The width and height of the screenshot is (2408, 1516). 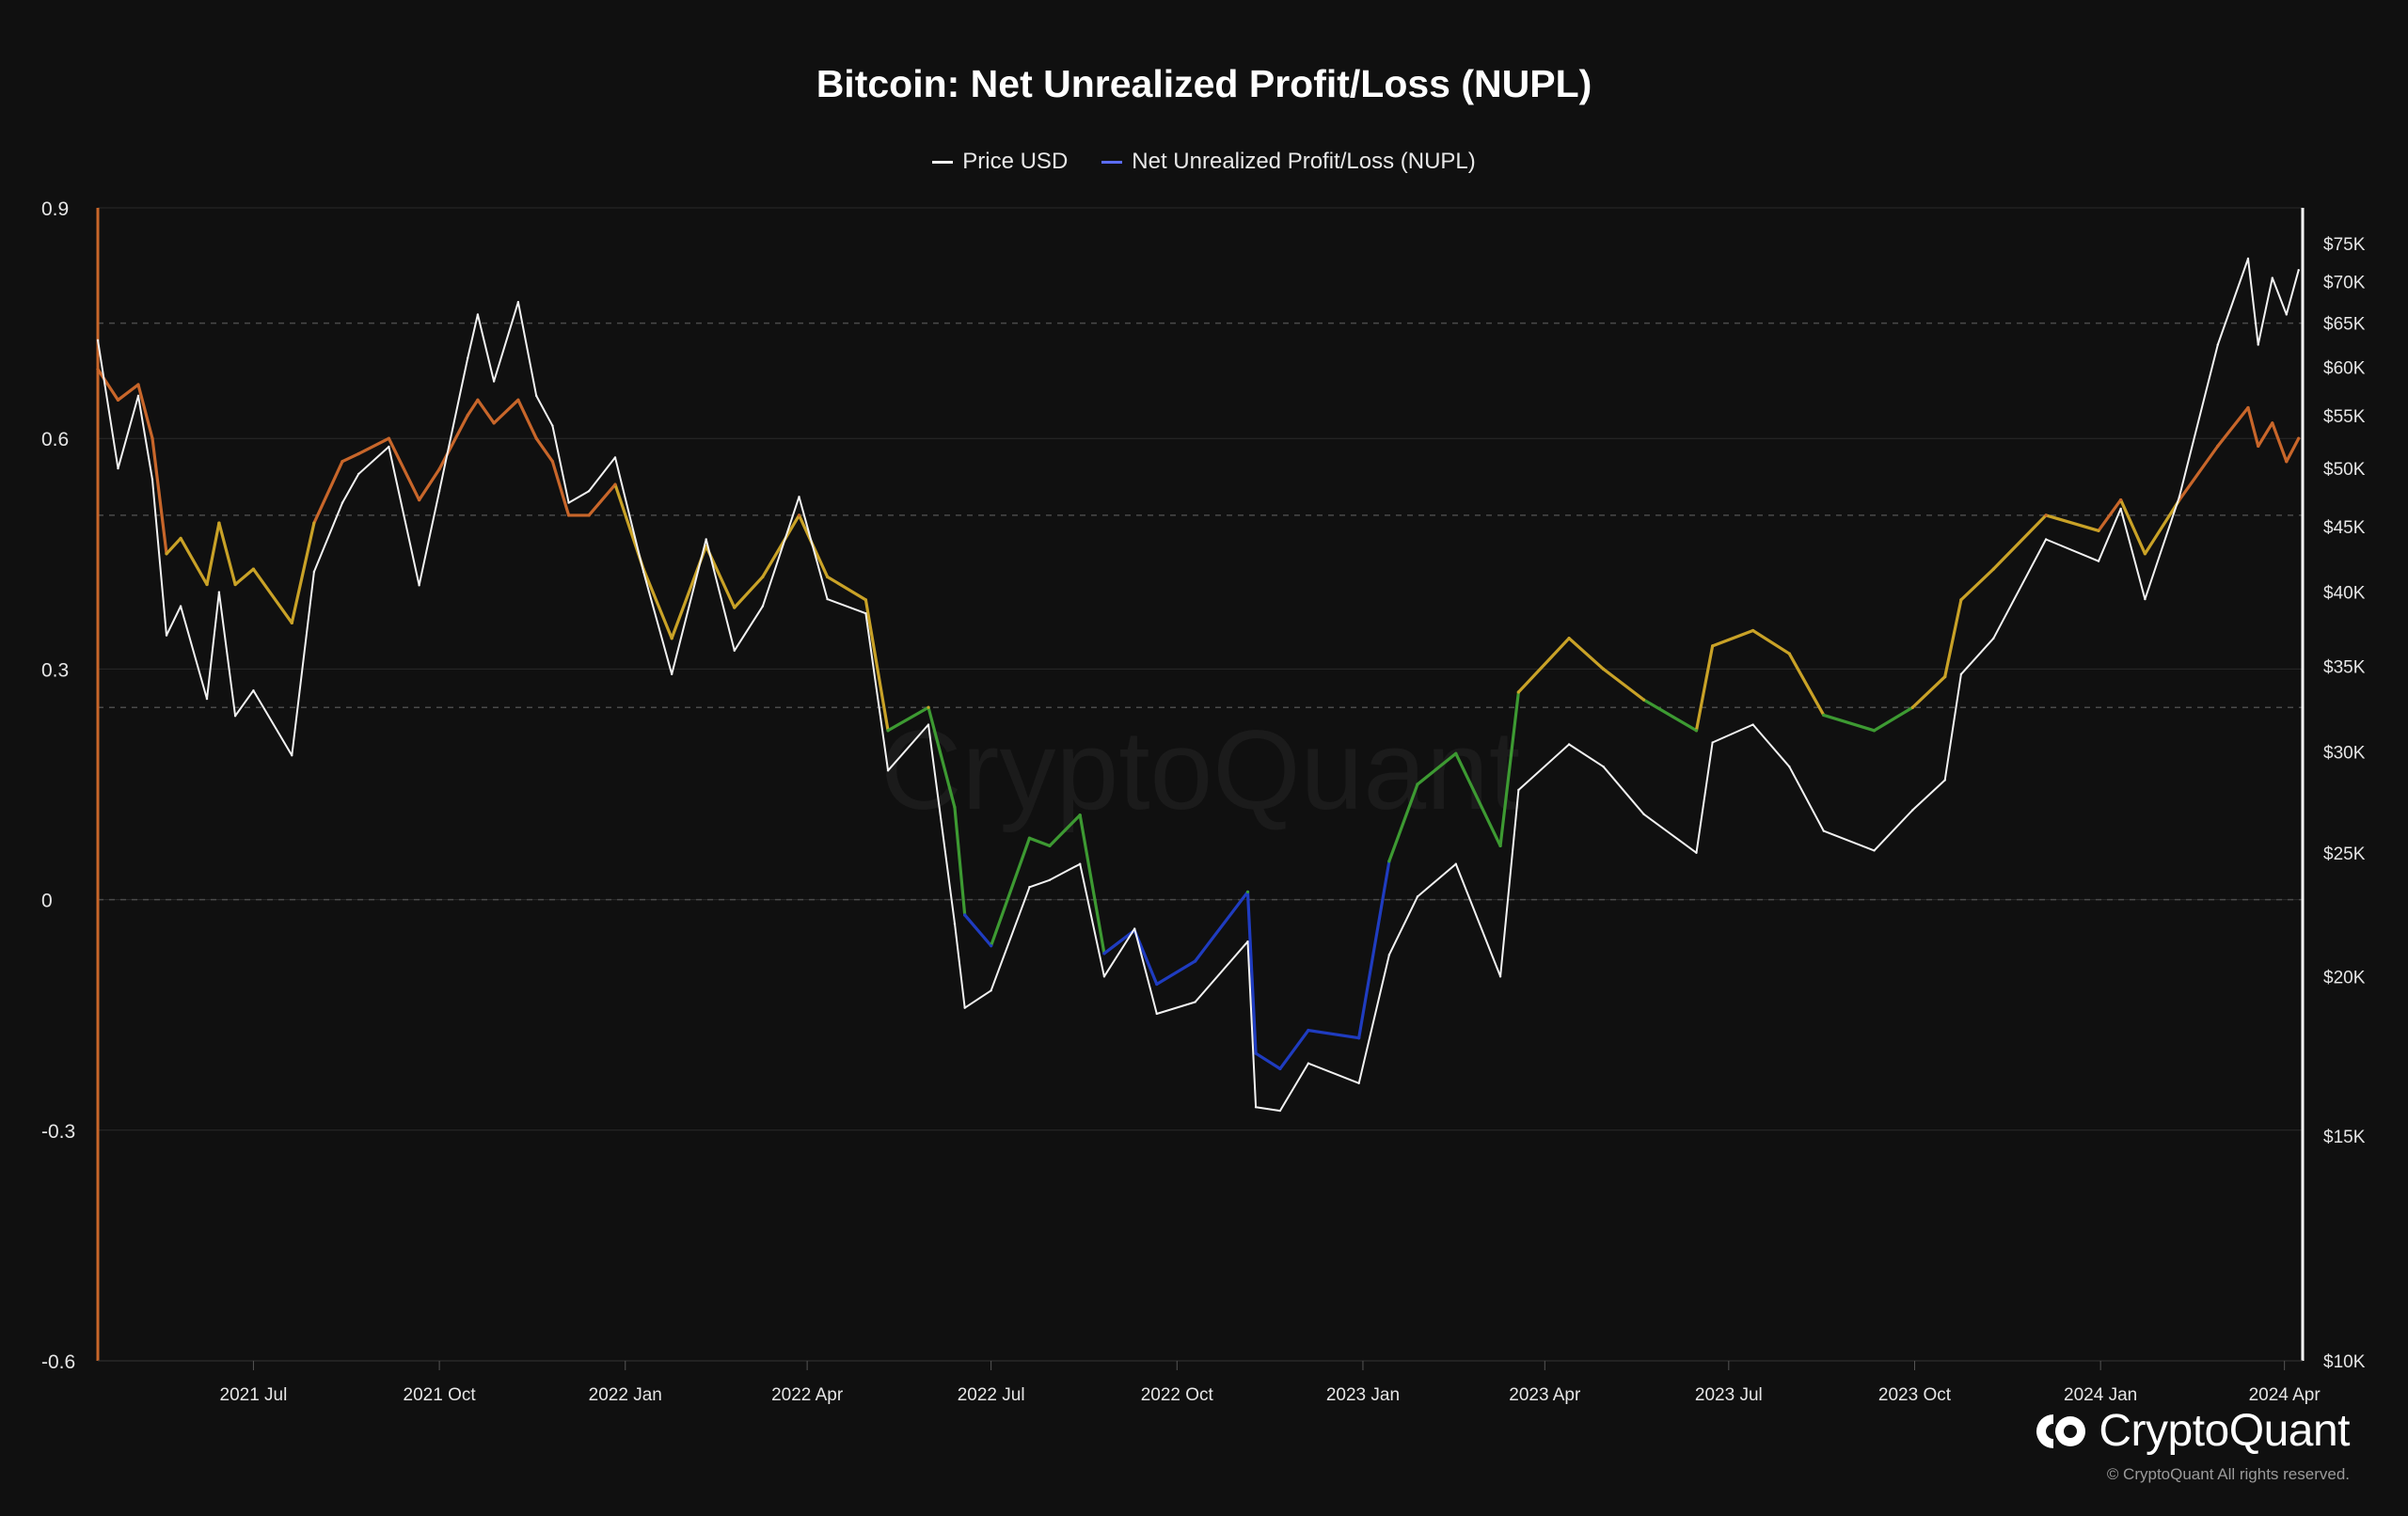 What do you see at coordinates (2061, 1430) in the screenshot?
I see `cryptoquant-logo-icon` at bounding box center [2061, 1430].